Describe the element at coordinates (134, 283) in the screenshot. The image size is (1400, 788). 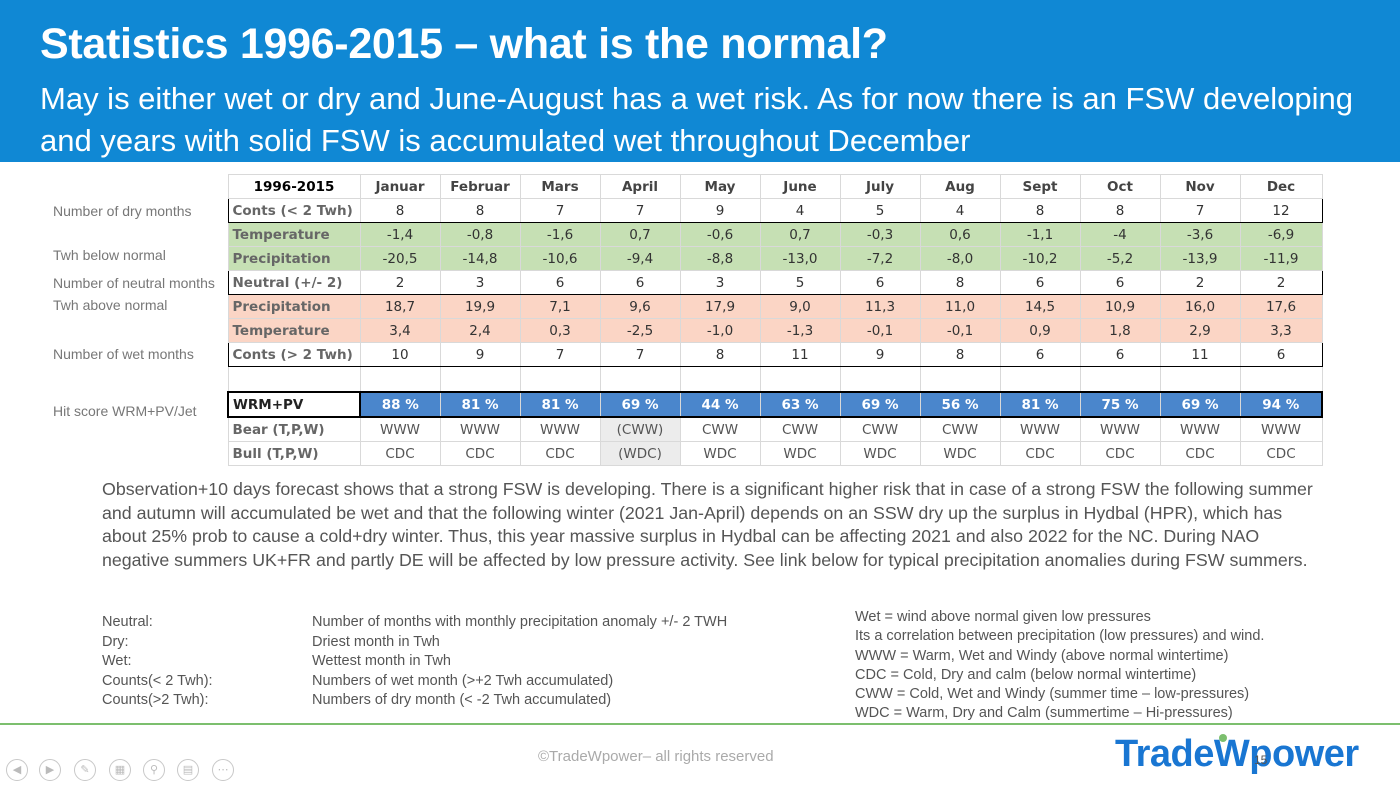
I see `row-label-neutral: Number of neutral months` at that location.